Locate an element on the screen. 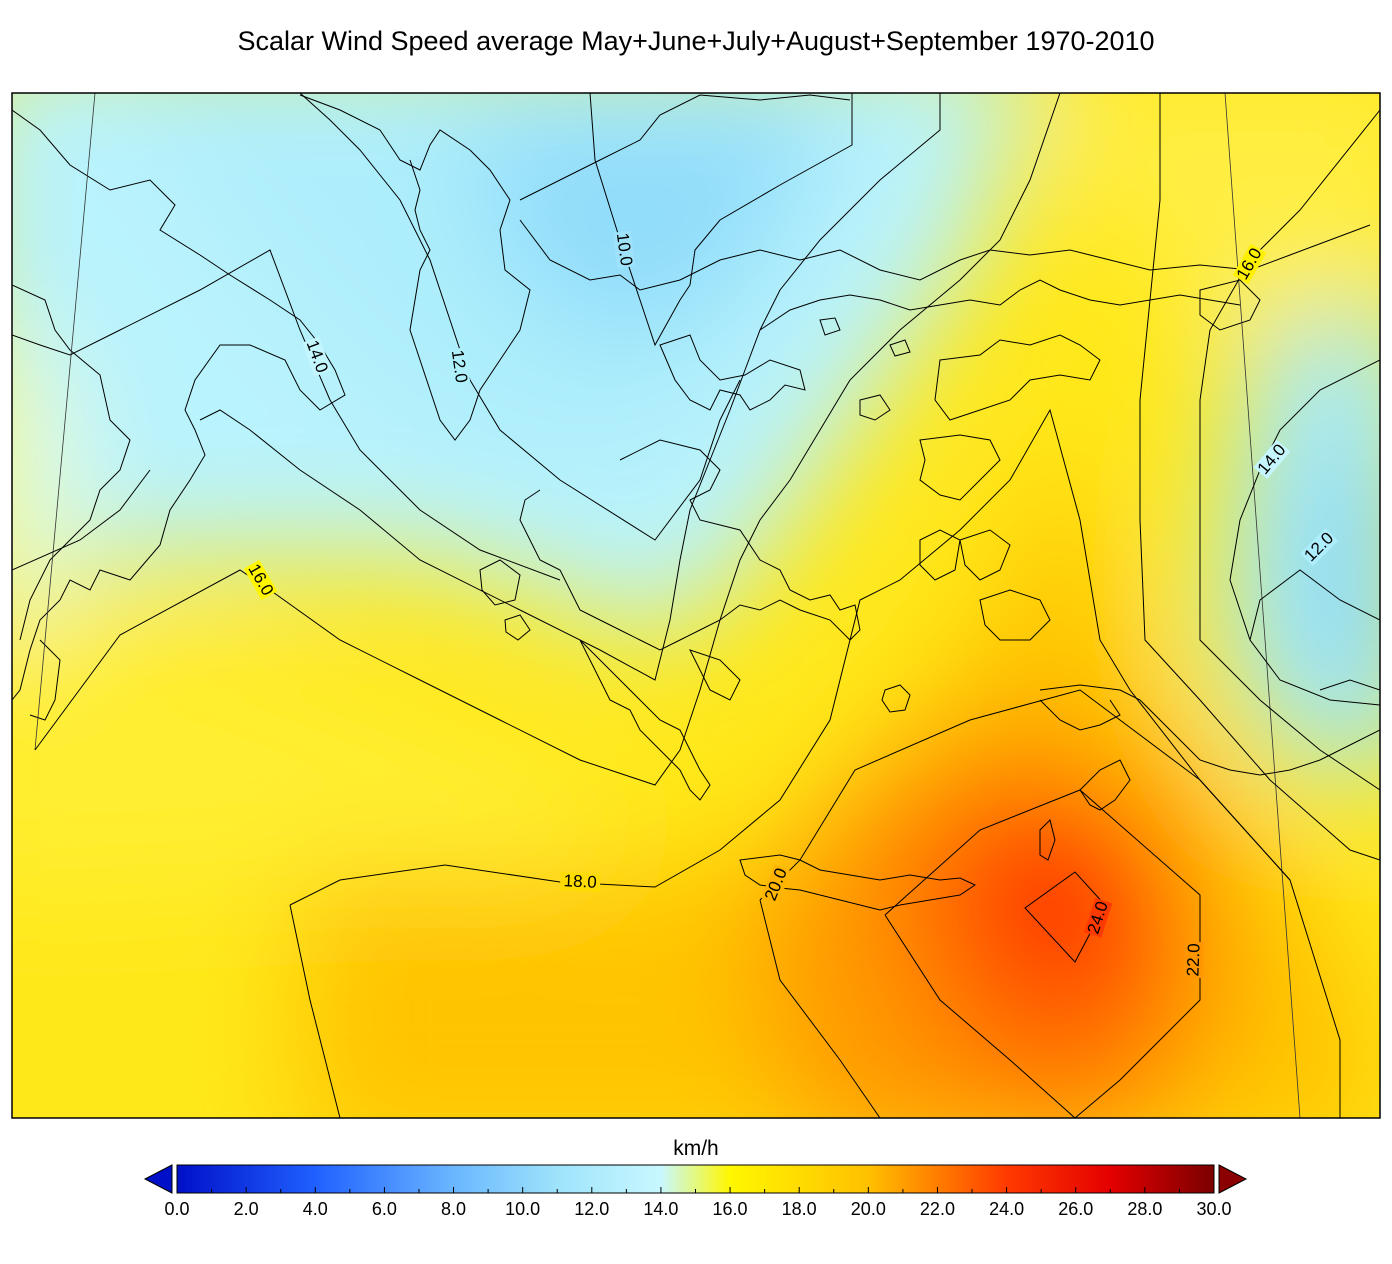 The height and width of the screenshot is (1264, 1392). colorbar-gradient is located at coordinates (695, 1179).